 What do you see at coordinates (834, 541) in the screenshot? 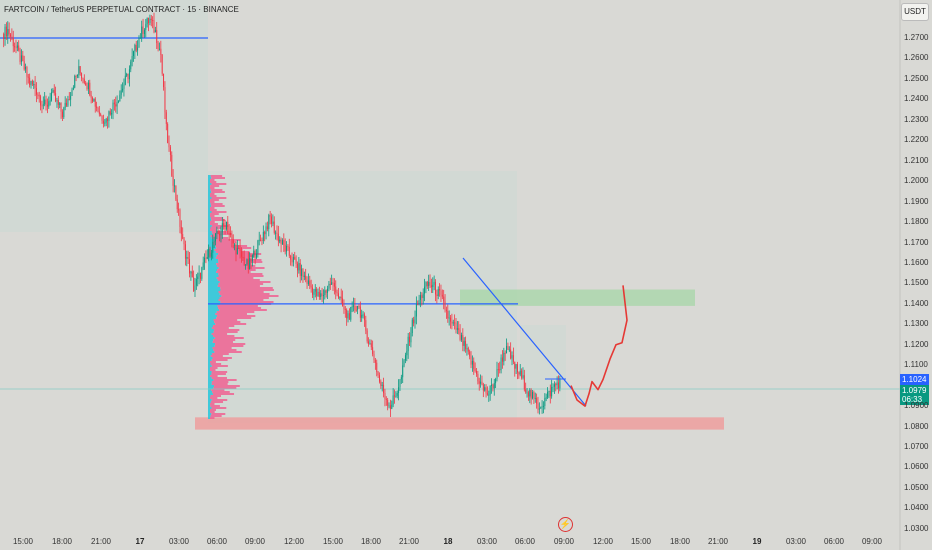
I see `time-tick-label: 06:00` at bounding box center [834, 541].